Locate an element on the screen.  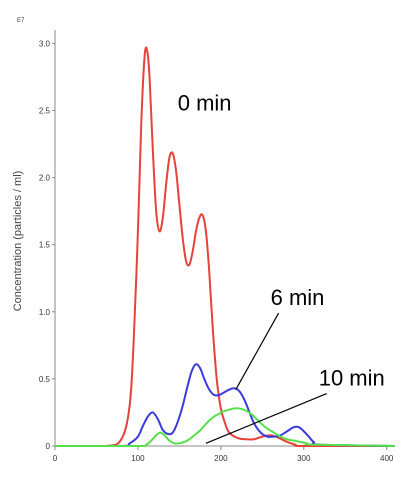
series-line-10min is located at coordinates (225, 427).